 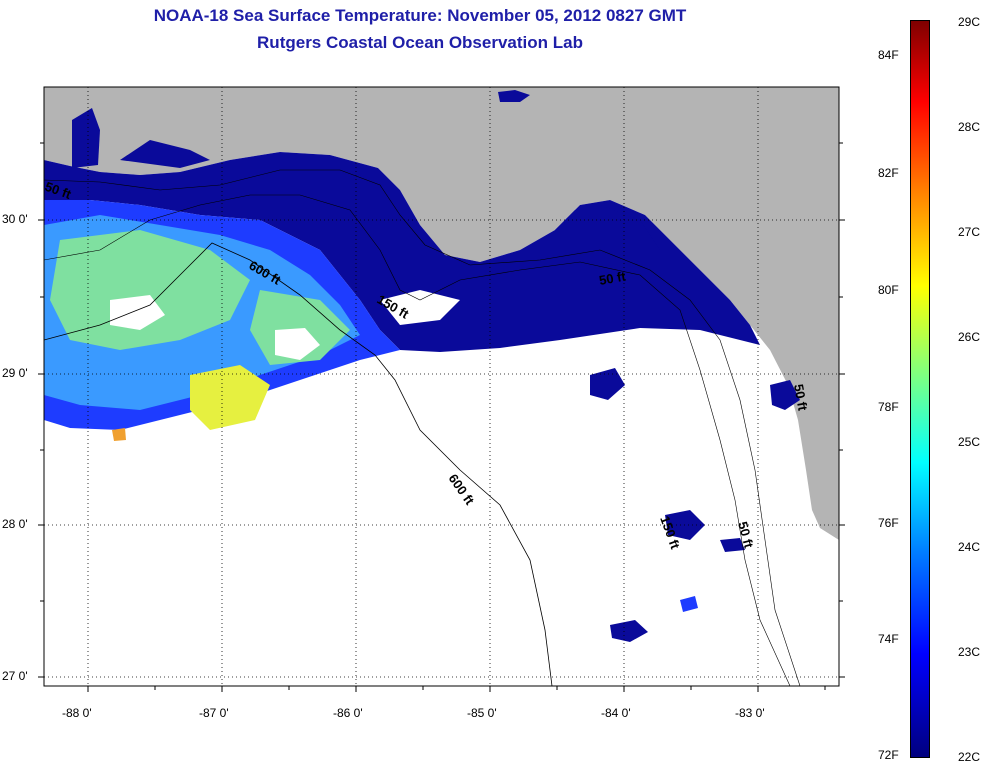 What do you see at coordinates (86, 138) in the screenshot?
I see `bay-west` at bounding box center [86, 138].